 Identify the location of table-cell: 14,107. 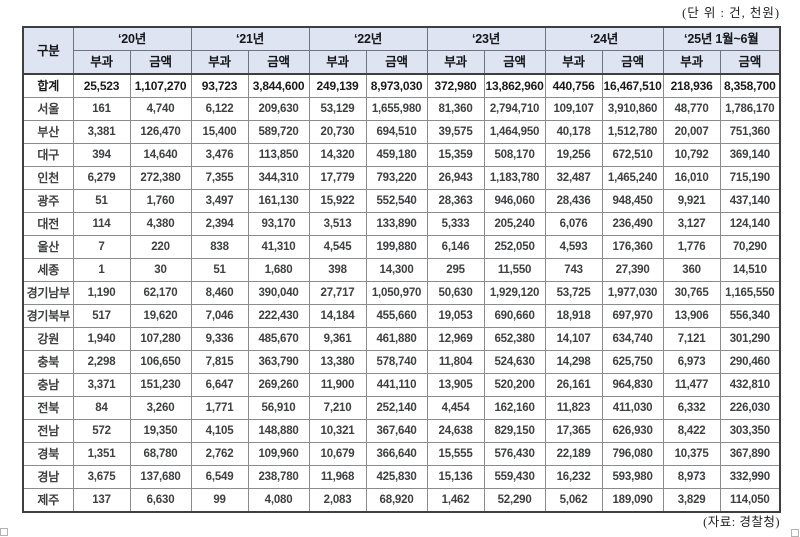
(573, 339).